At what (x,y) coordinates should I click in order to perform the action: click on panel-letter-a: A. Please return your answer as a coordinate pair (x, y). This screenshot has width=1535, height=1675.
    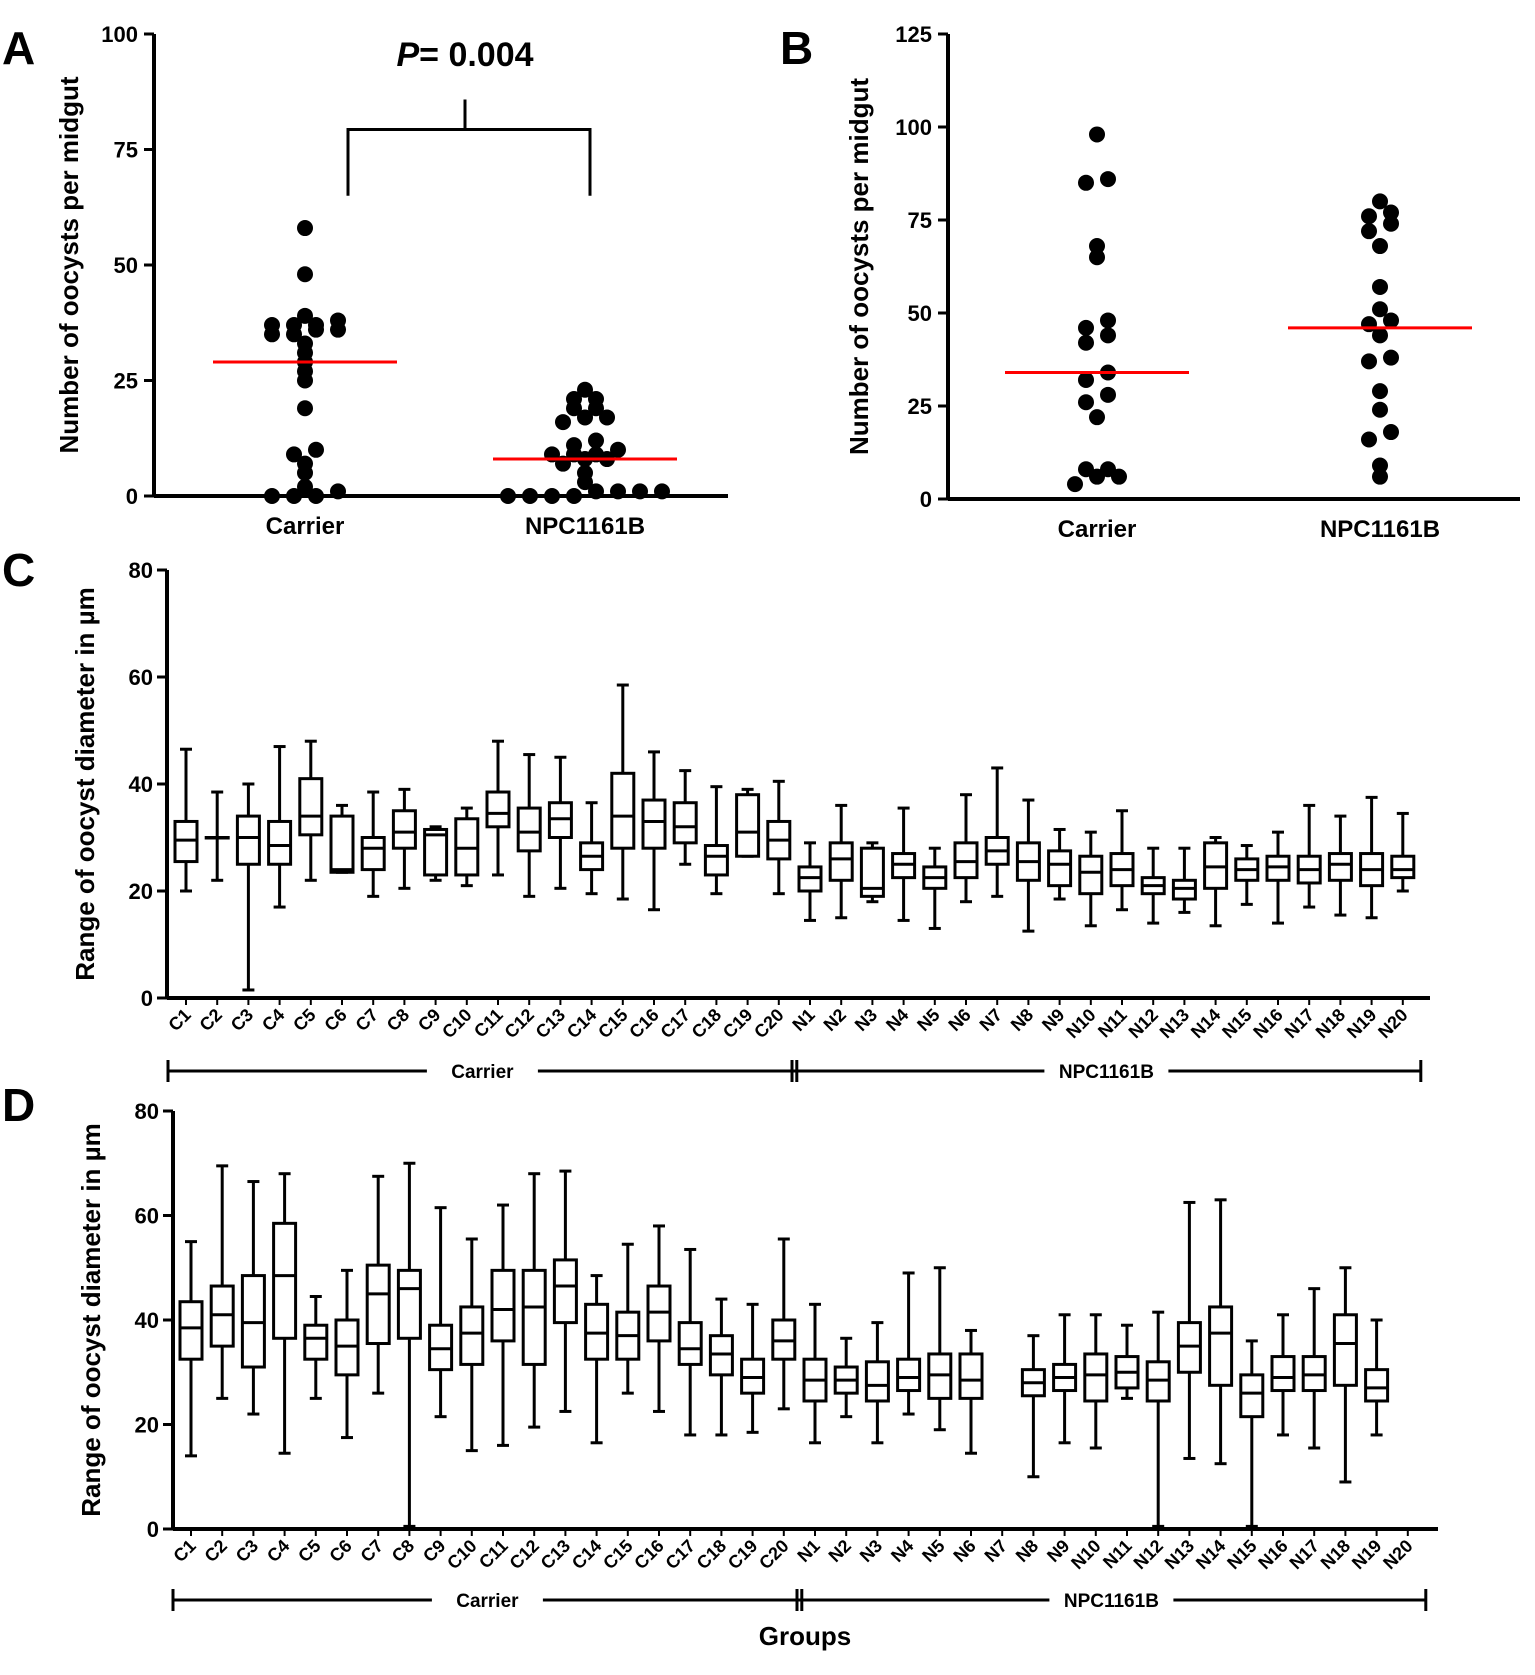
    Looking at the image, I should click on (18, 48).